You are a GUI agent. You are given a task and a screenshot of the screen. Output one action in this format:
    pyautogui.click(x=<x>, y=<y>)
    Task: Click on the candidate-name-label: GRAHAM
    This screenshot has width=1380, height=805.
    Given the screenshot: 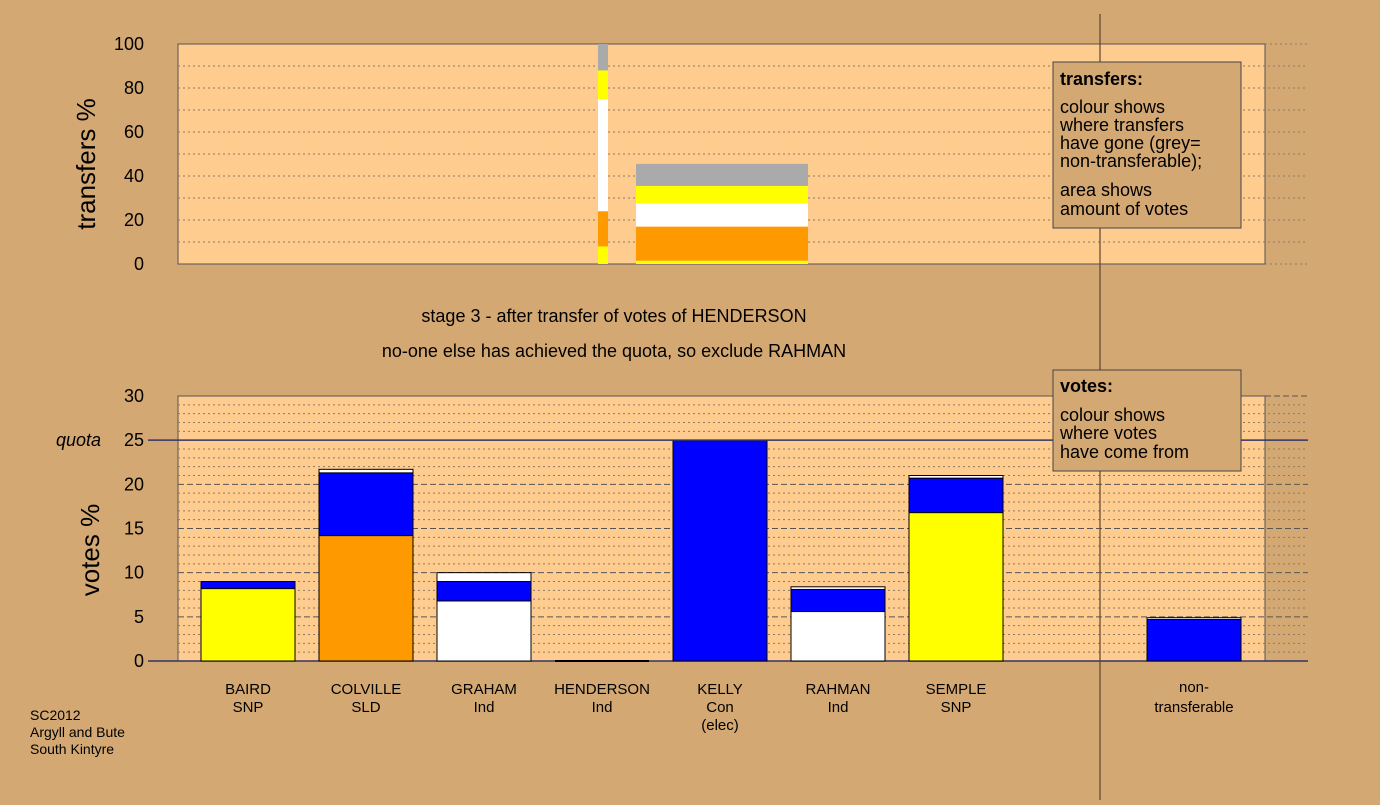 What is the action you would take?
    pyautogui.click(x=484, y=689)
    